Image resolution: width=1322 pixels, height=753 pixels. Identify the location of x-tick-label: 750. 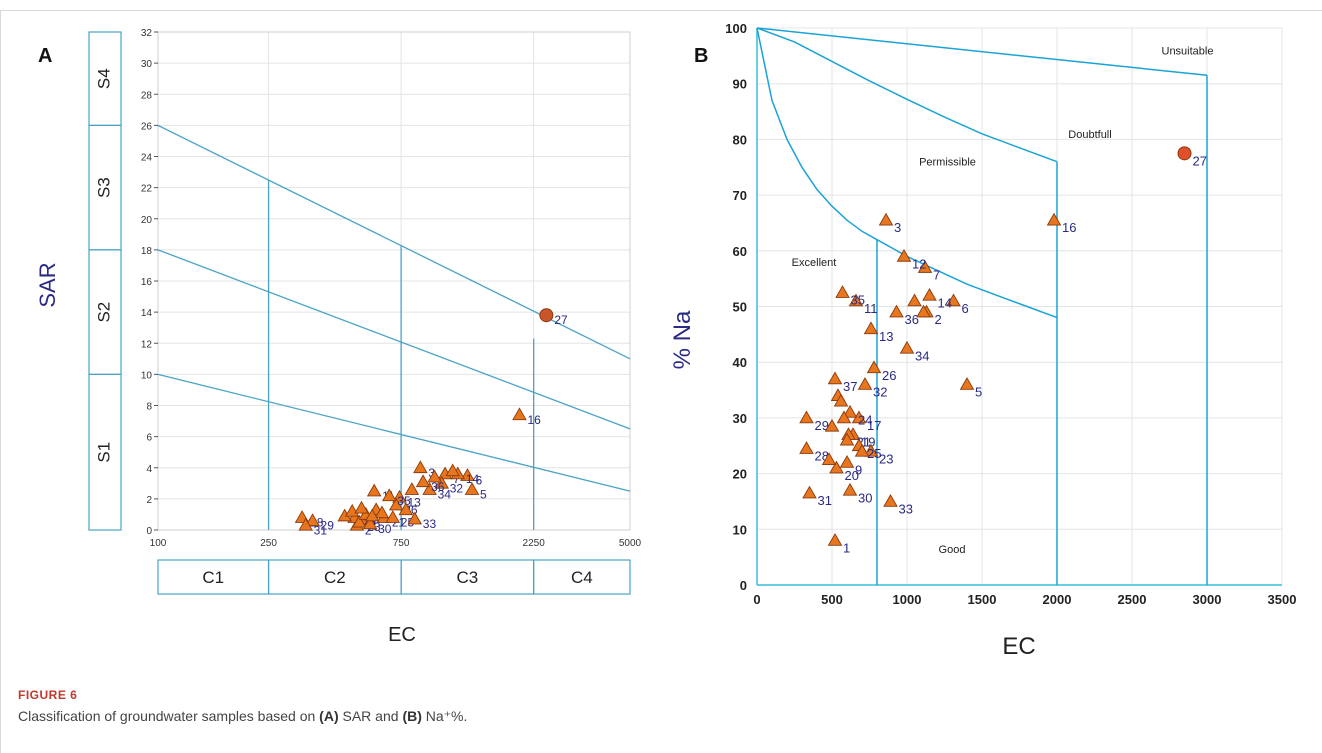
(401, 543).